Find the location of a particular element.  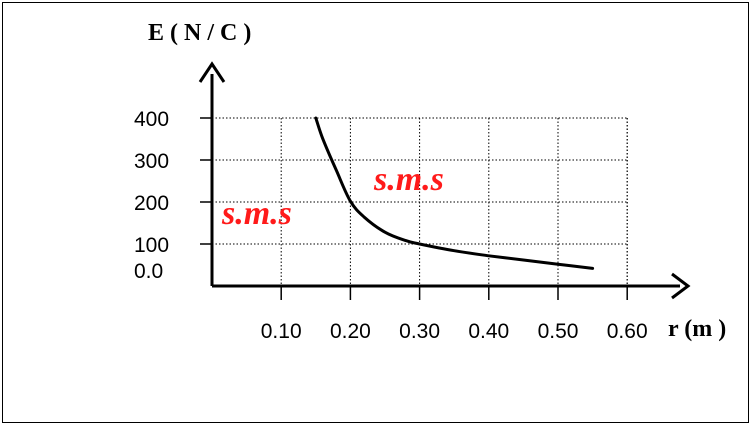

x-axis-title: r (m ) is located at coordinates (697, 329).